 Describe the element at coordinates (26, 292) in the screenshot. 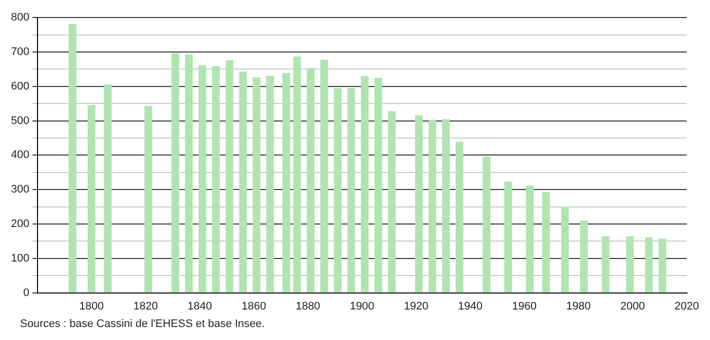

I see `y-tick-label: 0` at that location.